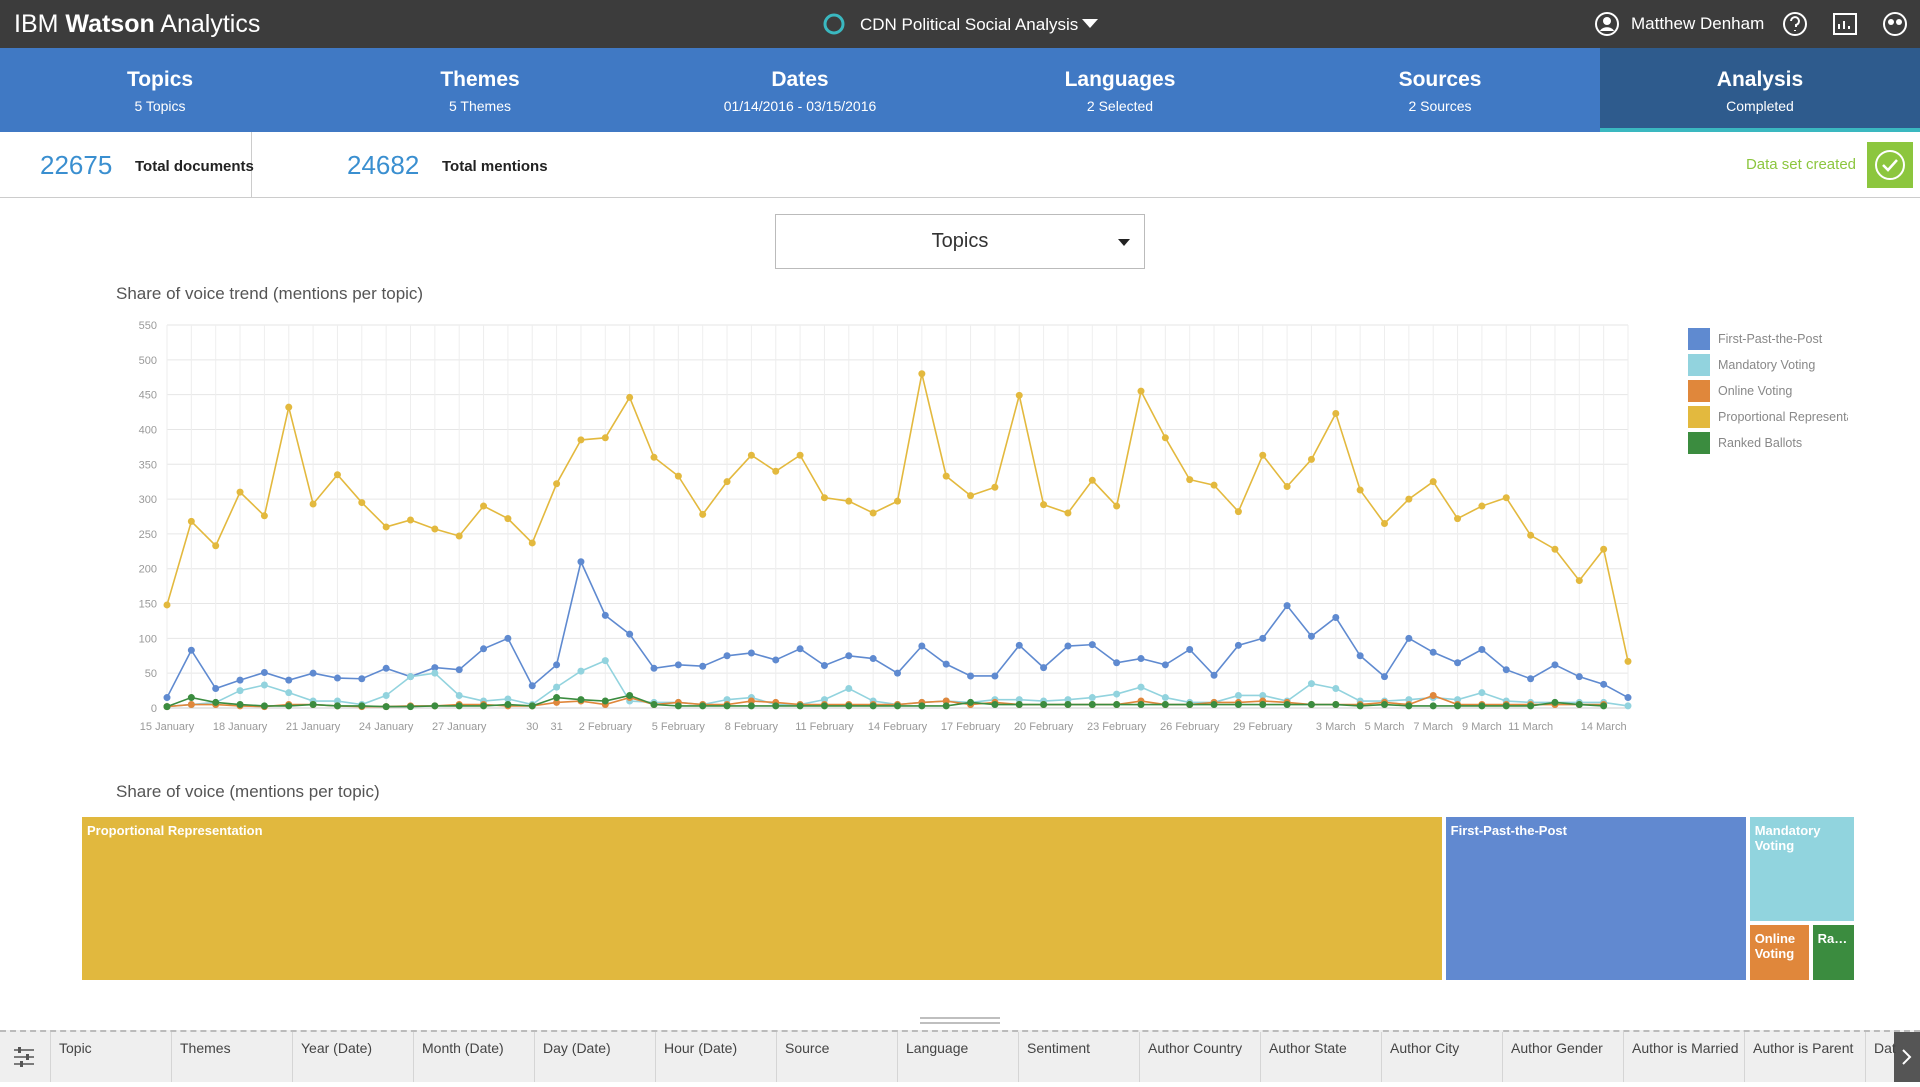  What do you see at coordinates (1755, 391) in the screenshot?
I see `legend-label: Online Voting` at bounding box center [1755, 391].